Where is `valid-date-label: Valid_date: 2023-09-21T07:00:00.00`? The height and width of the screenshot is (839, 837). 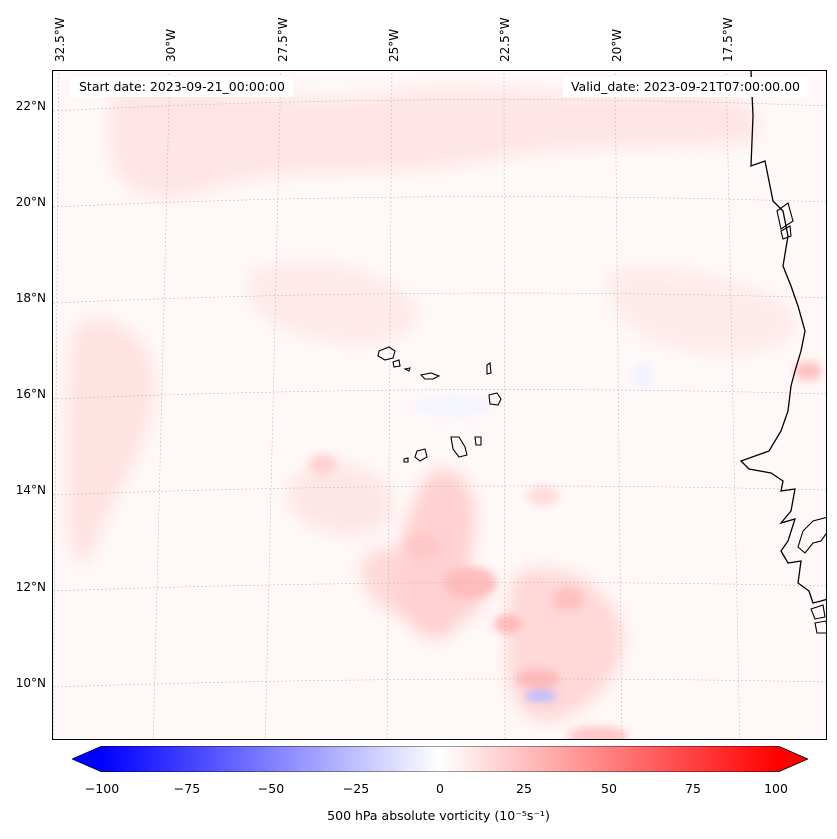
valid-date-label: Valid_date: 2023-09-21T07:00:00.00 is located at coordinates (685, 87).